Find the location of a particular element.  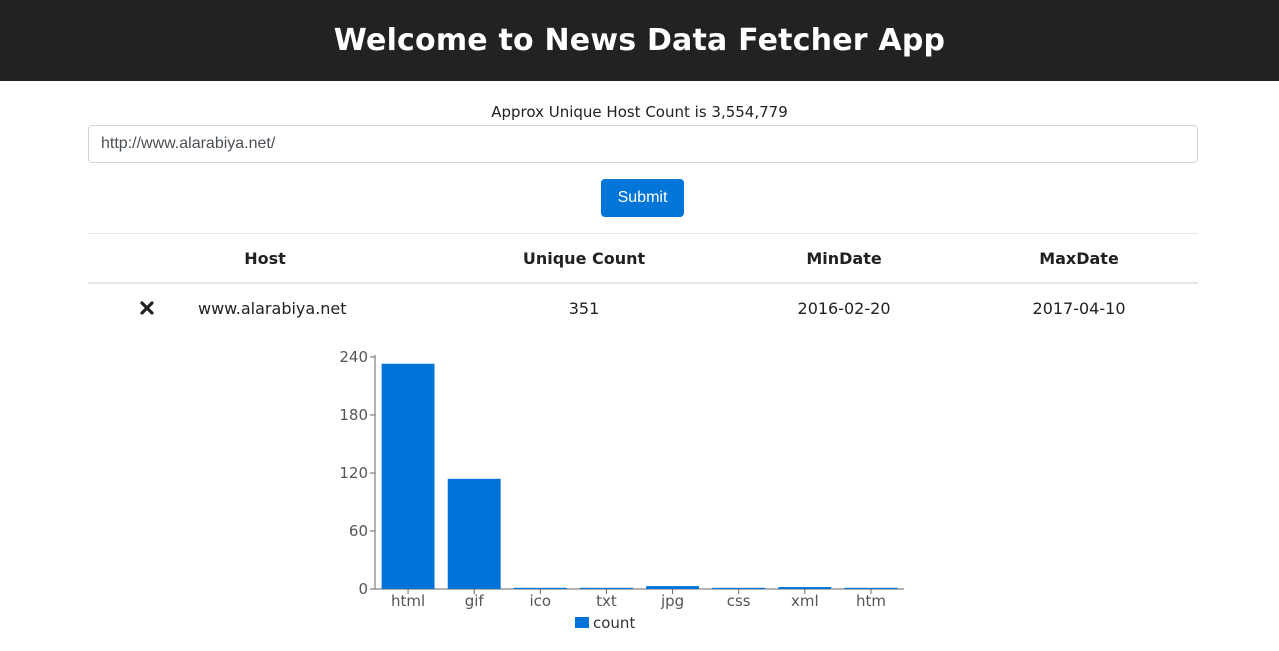

row-host: www.alarabiya.net is located at coordinates (272, 308).